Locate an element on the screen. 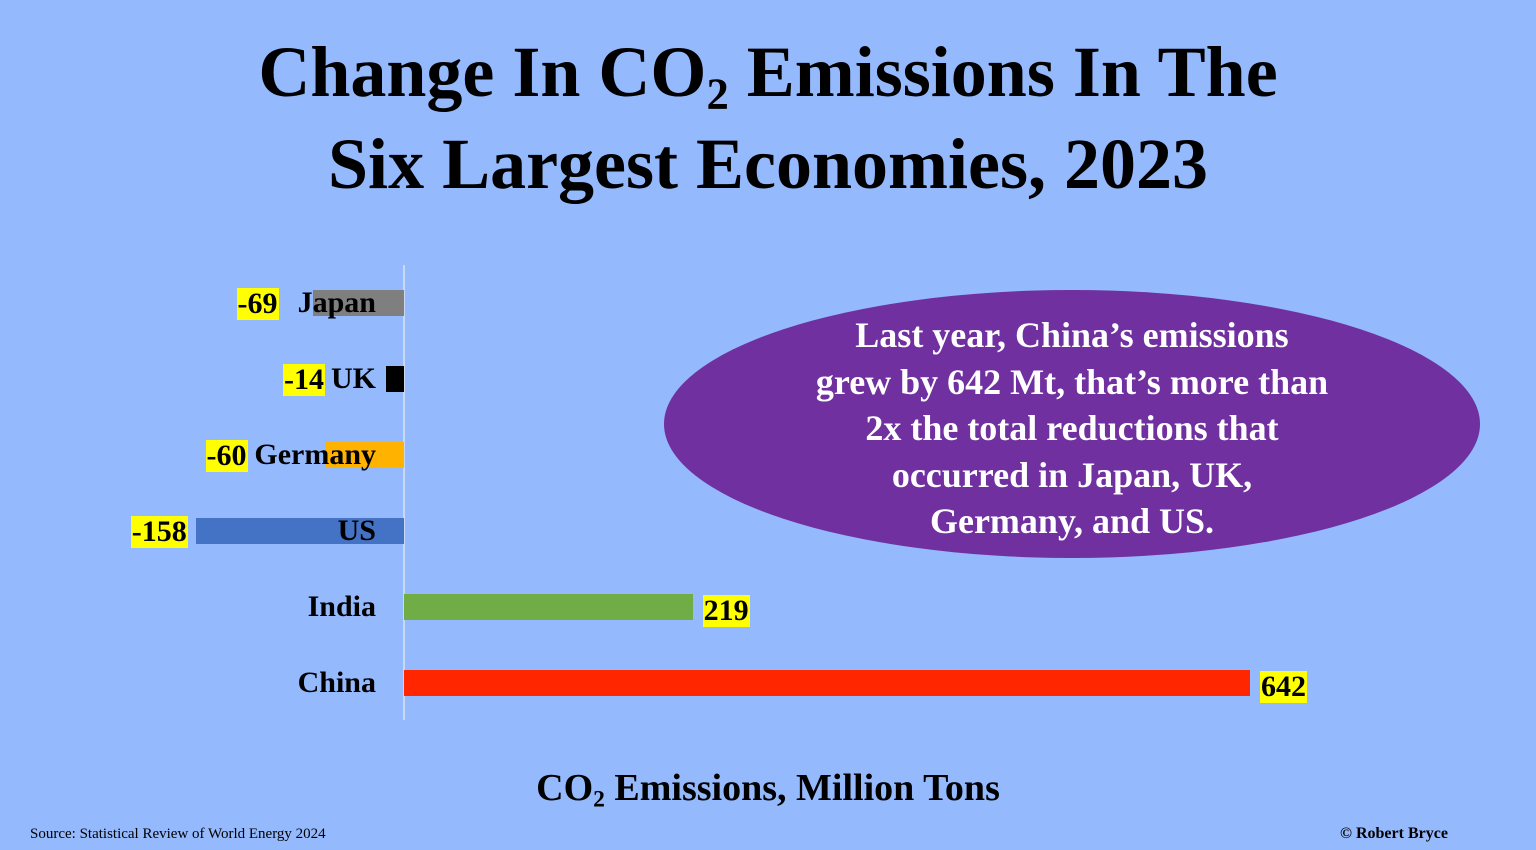  bar-china is located at coordinates (827, 683).